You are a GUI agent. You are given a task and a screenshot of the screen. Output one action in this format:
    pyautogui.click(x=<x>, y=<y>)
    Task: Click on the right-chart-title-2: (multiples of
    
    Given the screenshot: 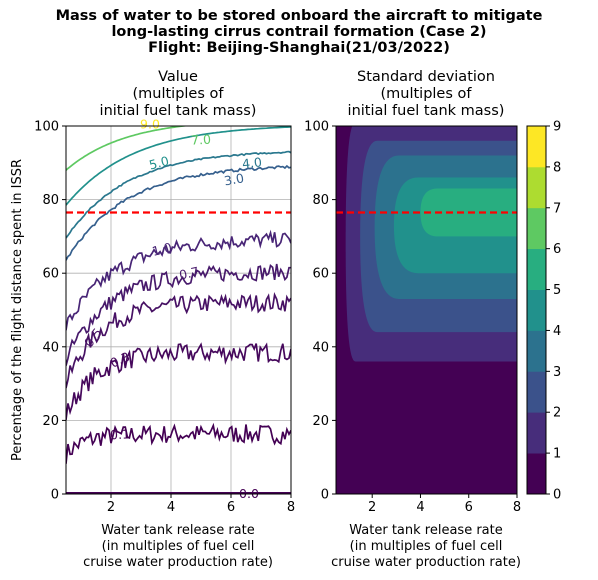 What is the action you would take?
    pyautogui.click(x=426, y=94)
    